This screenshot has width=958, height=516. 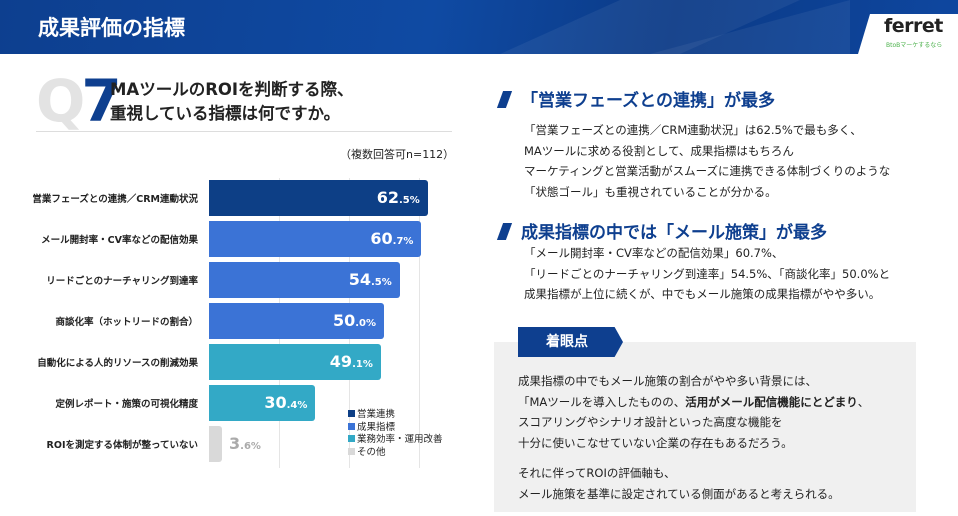 What do you see at coordinates (419, 323) in the screenshot?
I see `gridline` at bounding box center [419, 323].